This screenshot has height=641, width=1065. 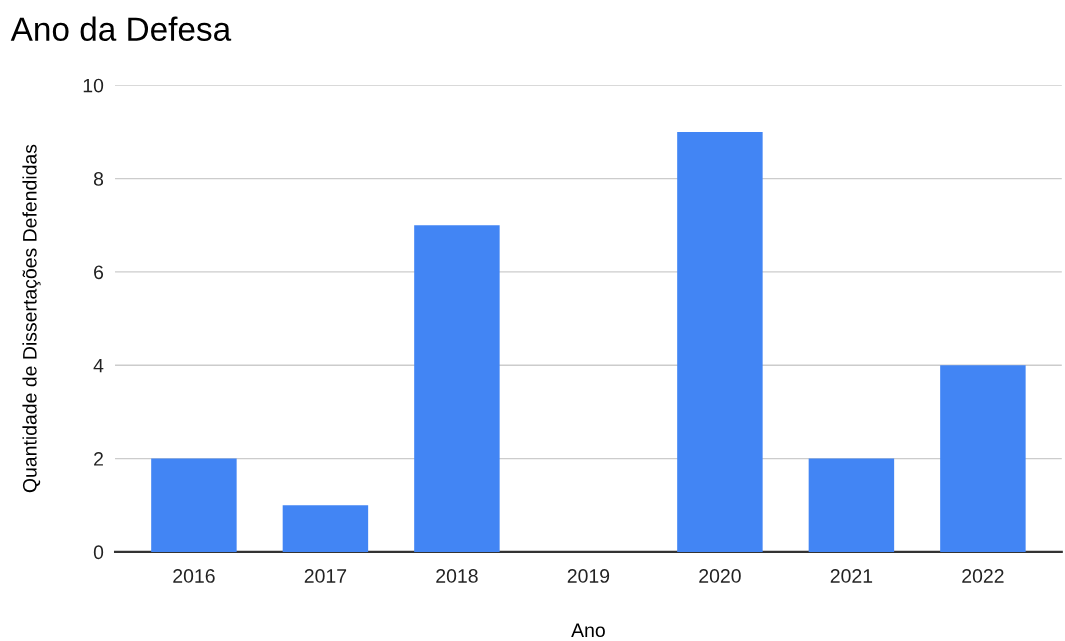 I want to click on chart-title: Ano da Defesa, so click(x=121, y=28).